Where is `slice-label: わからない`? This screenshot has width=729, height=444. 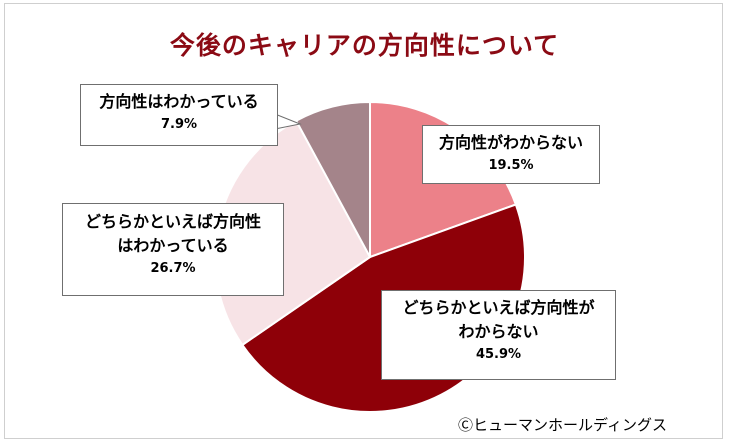 slice-label: わからない is located at coordinates (498, 331).